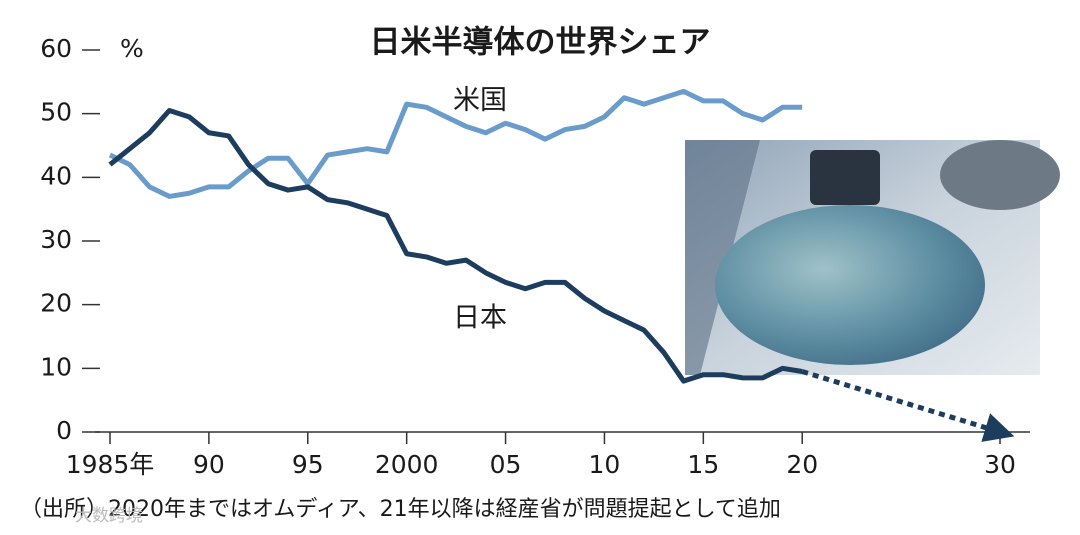  Describe the element at coordinates (110, 464) in the screenshot. I see `x-tick-label: 1985年` at that location.